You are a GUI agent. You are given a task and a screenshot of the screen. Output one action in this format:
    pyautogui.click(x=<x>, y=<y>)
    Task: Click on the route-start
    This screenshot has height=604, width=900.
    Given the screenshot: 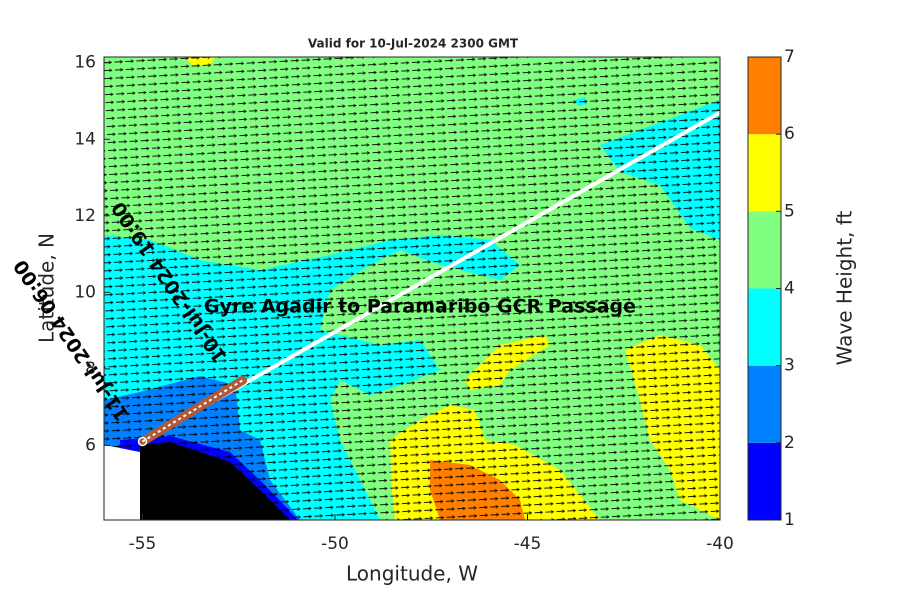 What is the action you would take?
    pyautogui.click(x=142, y=441)
    